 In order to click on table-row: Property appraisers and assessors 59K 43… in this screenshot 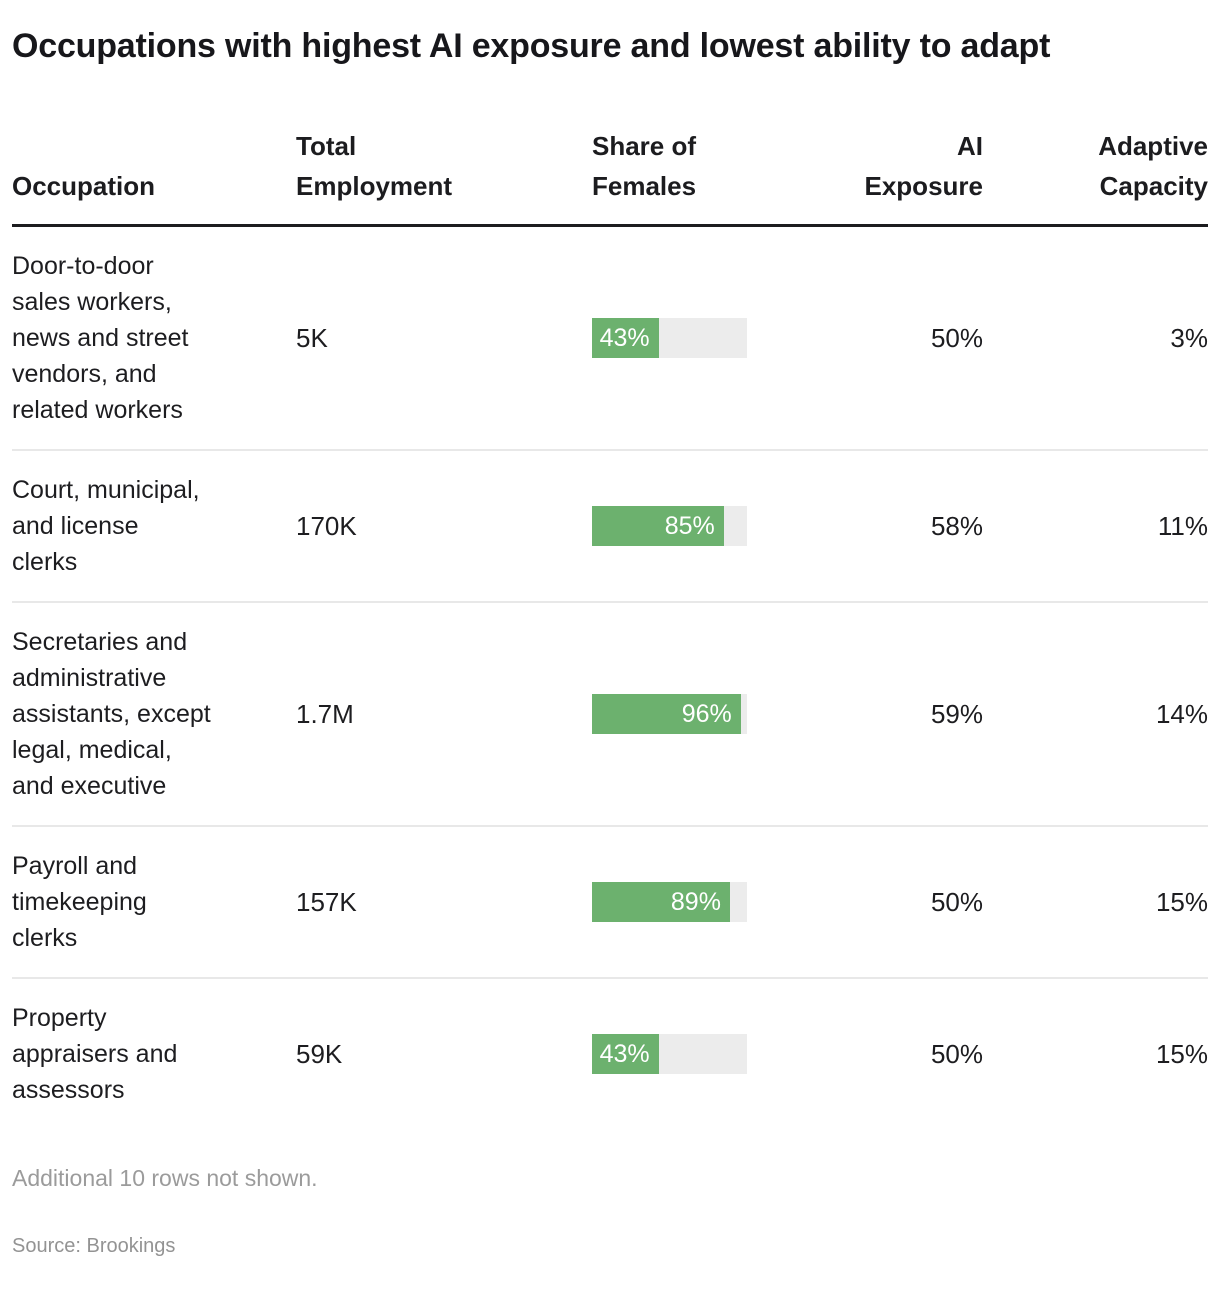, I will do `click(610, 1054)`.